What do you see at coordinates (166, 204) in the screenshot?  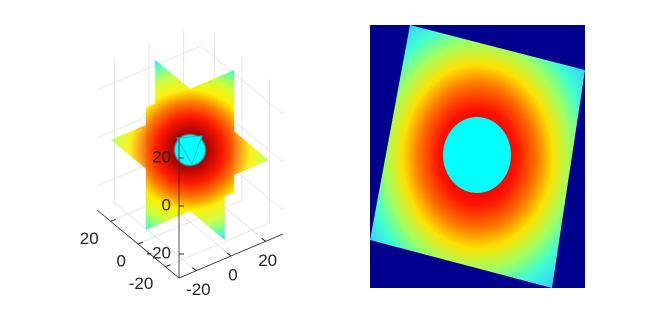 I see `z-tick-label: 0` at bounding box center [166, 204].